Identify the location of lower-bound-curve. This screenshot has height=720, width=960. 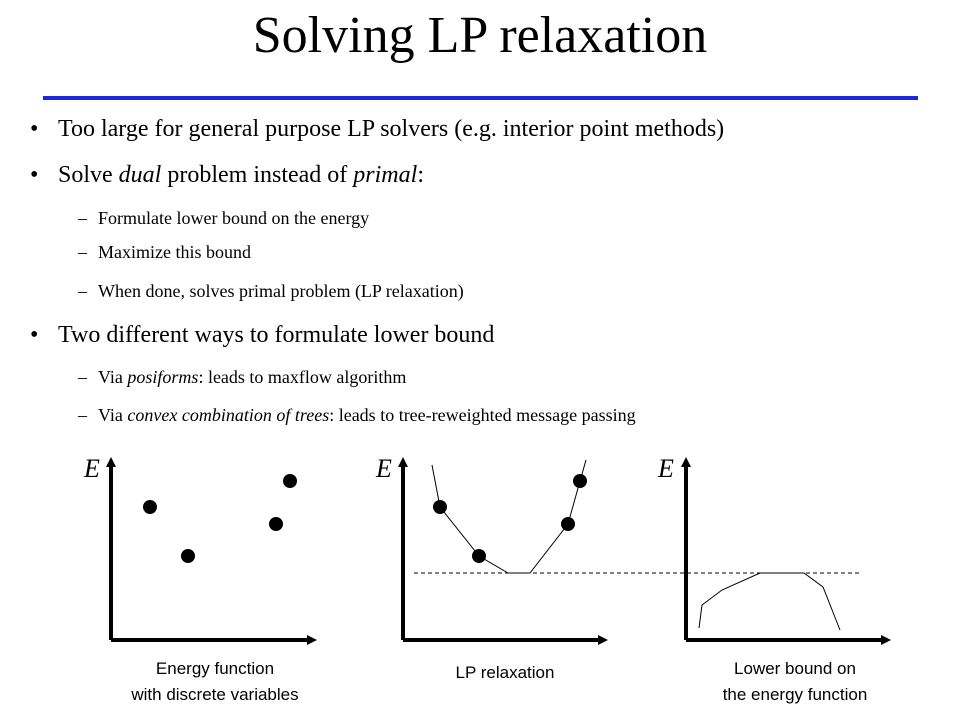
(769, 601).